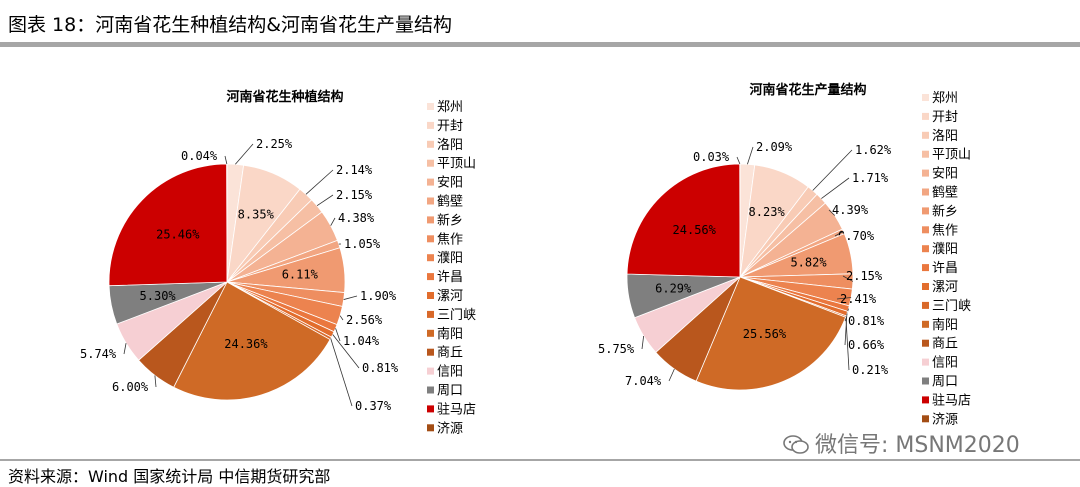  I want to click on chart-title: 河南省花生种植结构, so click(284, 97).